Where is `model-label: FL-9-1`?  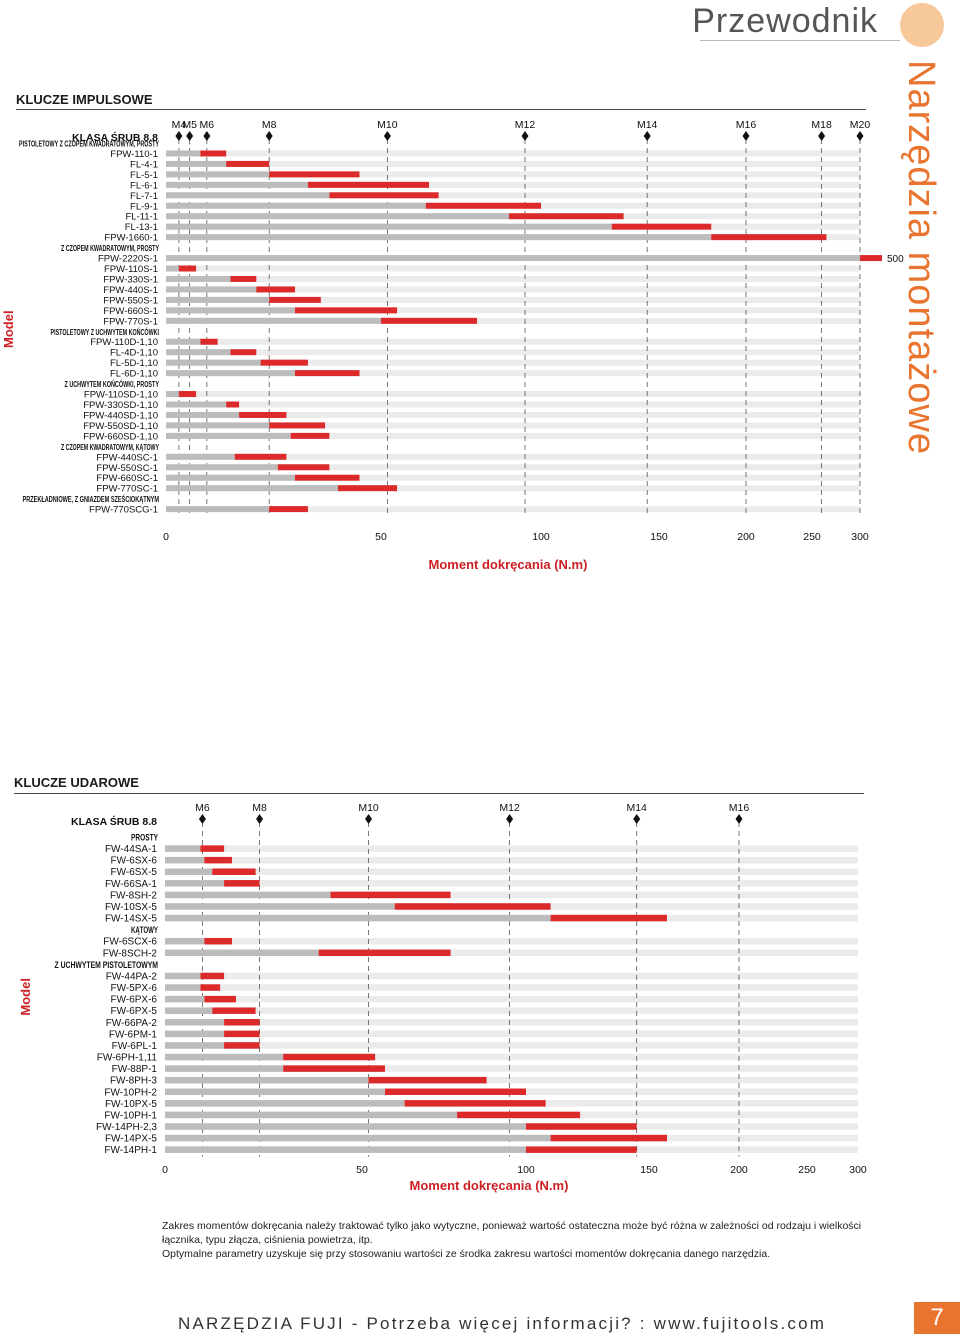 model-label: FL-9-1 is located at coordinates (144, 206).